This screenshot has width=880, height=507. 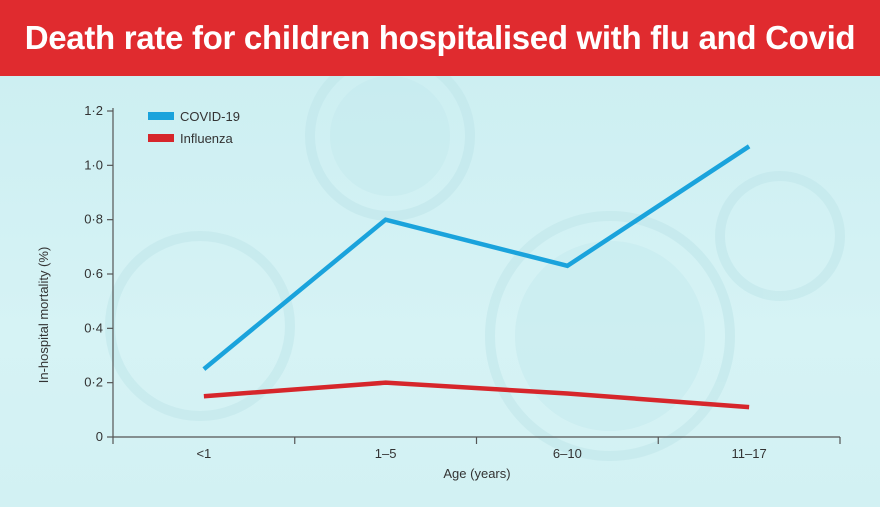 I want to click on series-line-influenza, so click(x=476, y=395).